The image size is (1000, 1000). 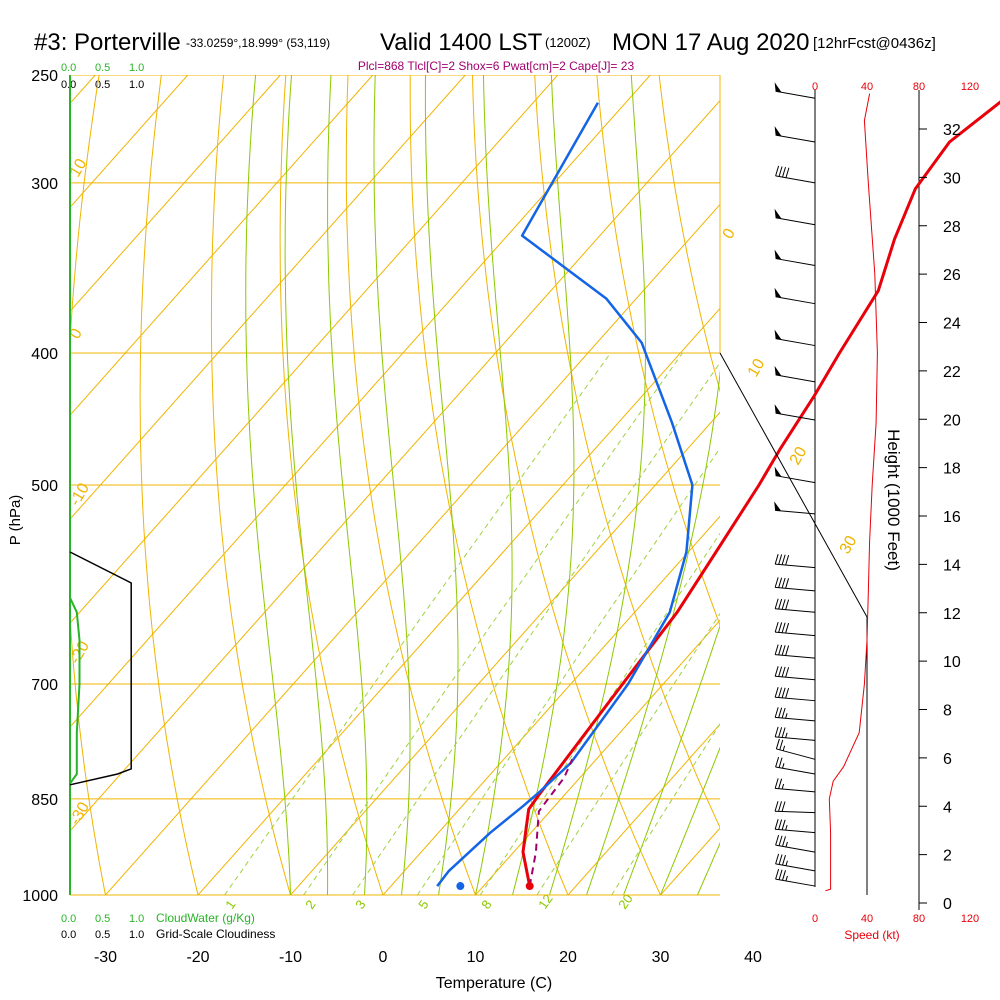 What do you see at coordinates (970, 87) in the screenshot?
I see `speed-top-tick-3: 120` at bounding box center [970, 87].